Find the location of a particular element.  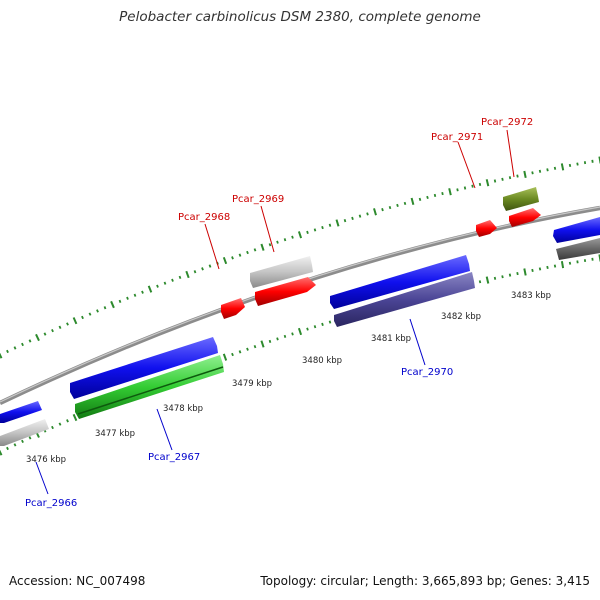

tick-label-3480: 3480 kbp is located at coordinates (322, 361).